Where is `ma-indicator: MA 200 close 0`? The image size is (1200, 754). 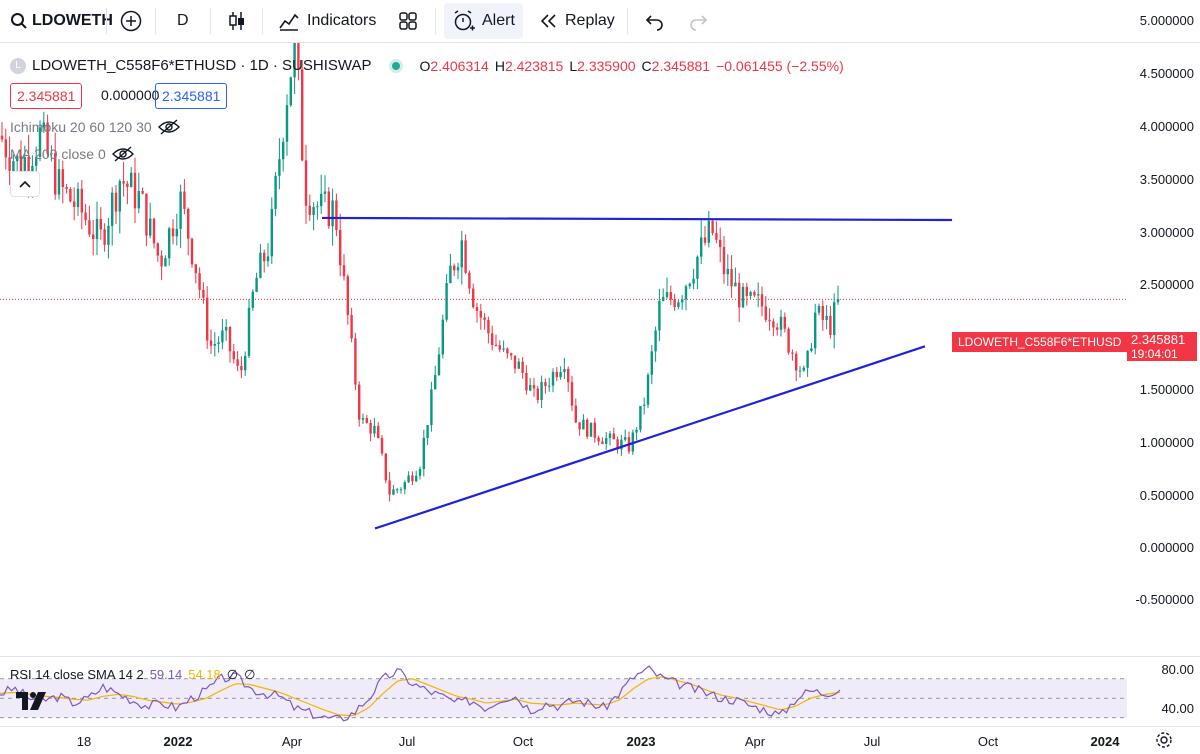 ma-indicator: MA 200 close 0 is located at coordinates (72, 154).